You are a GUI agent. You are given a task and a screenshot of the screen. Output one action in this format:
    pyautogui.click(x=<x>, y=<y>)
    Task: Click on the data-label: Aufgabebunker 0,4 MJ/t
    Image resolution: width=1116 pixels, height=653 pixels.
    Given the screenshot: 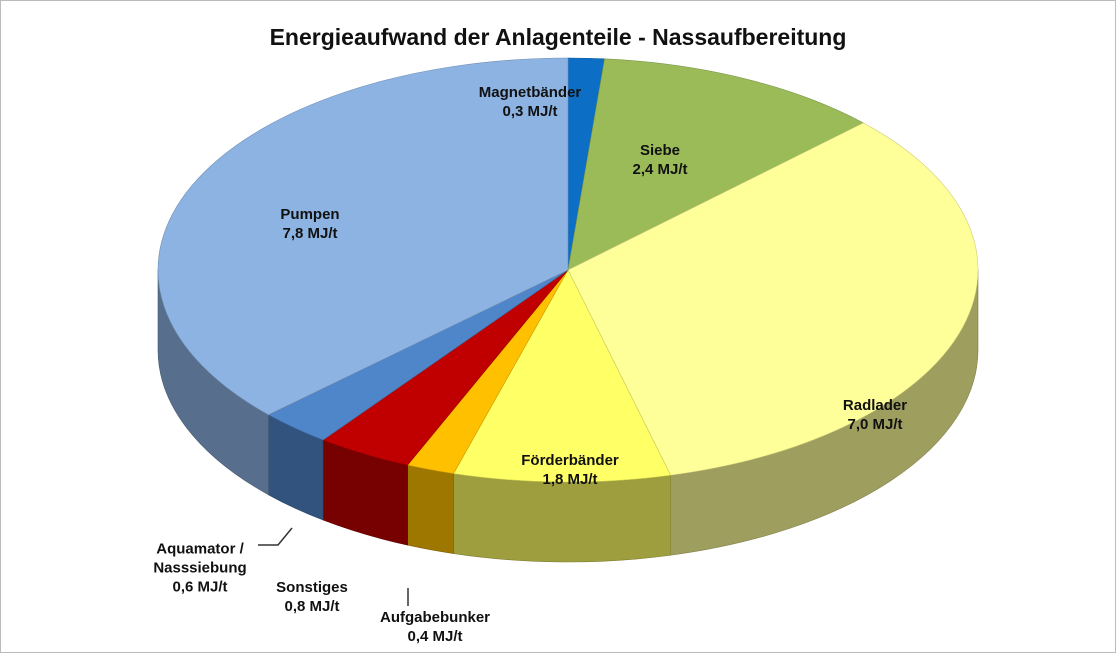 What is the action you would take?
    pyautogui.click(x=435, y=627)
    